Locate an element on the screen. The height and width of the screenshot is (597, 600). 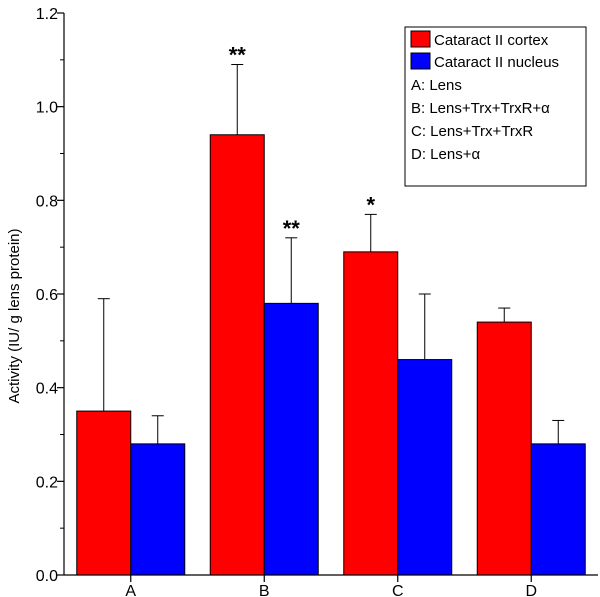
x-tick-label: D is located at coordinates (531, 590).